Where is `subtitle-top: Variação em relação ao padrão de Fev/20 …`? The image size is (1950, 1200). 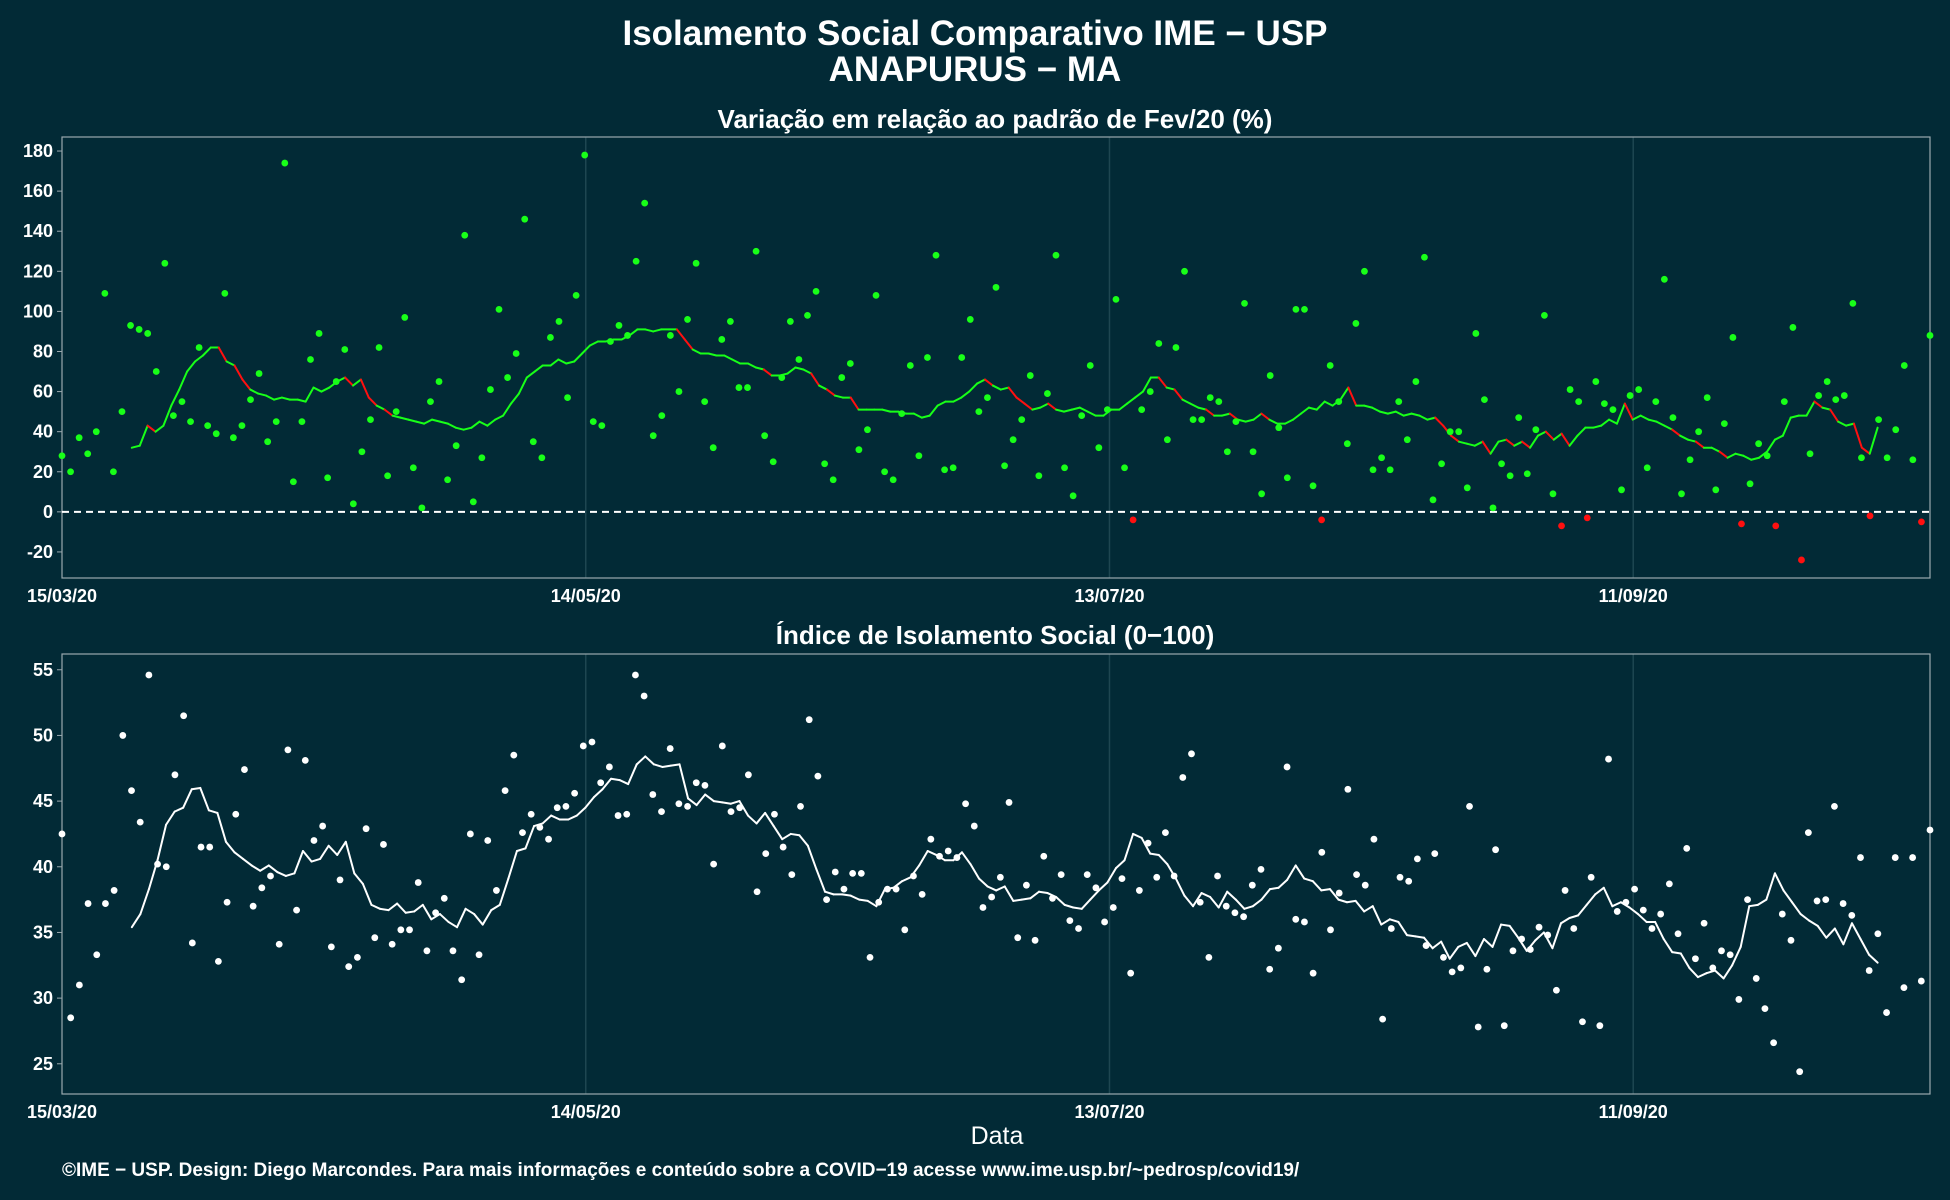
subtitle-top: Variação em relação ao padrão de Fev/20 … is located at coordinates (995, 119).